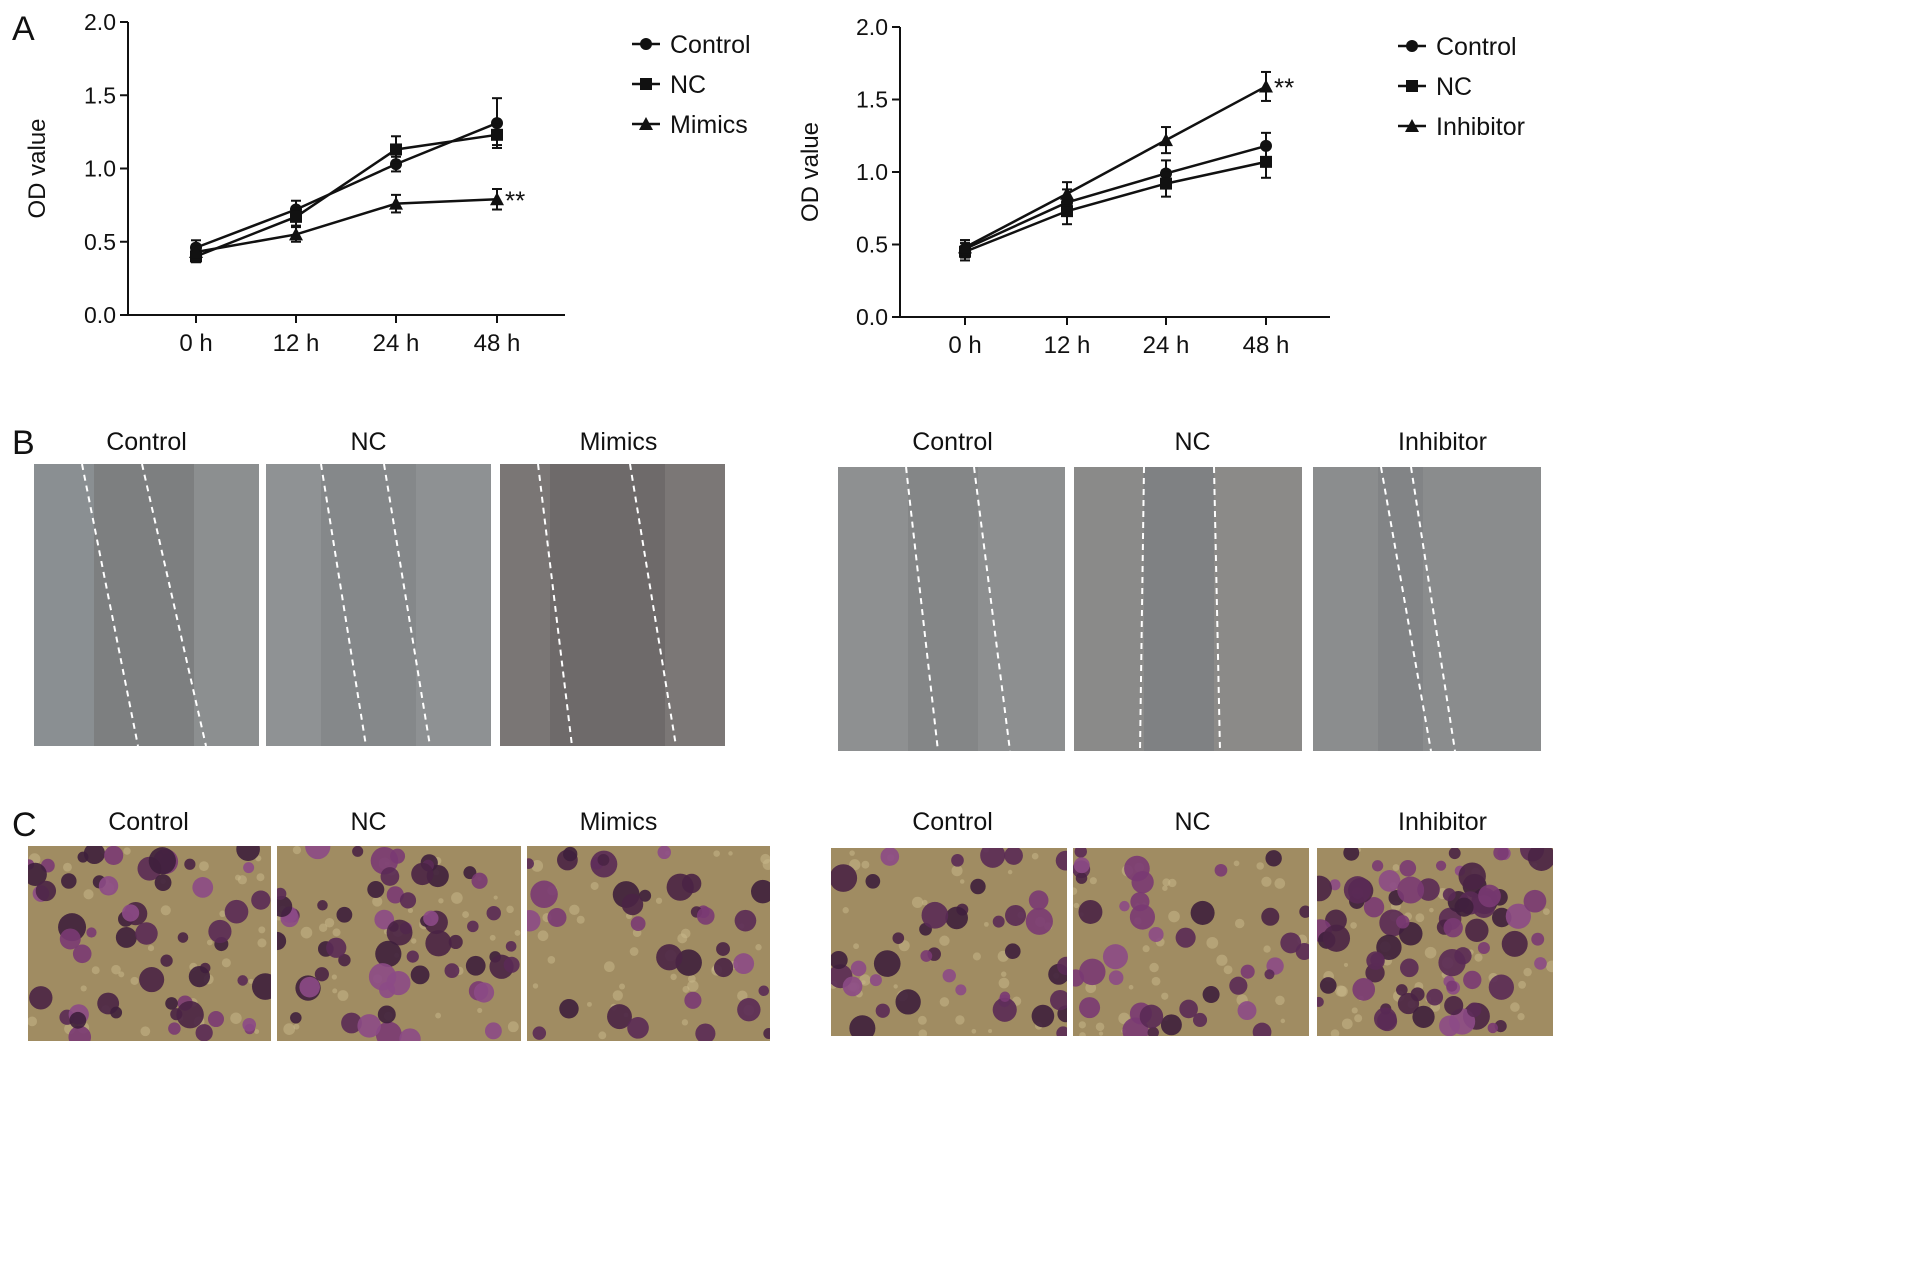  Describe the element at coordinates (612, 605) in the screenshot. I see `wound-image-mimics` at that location.